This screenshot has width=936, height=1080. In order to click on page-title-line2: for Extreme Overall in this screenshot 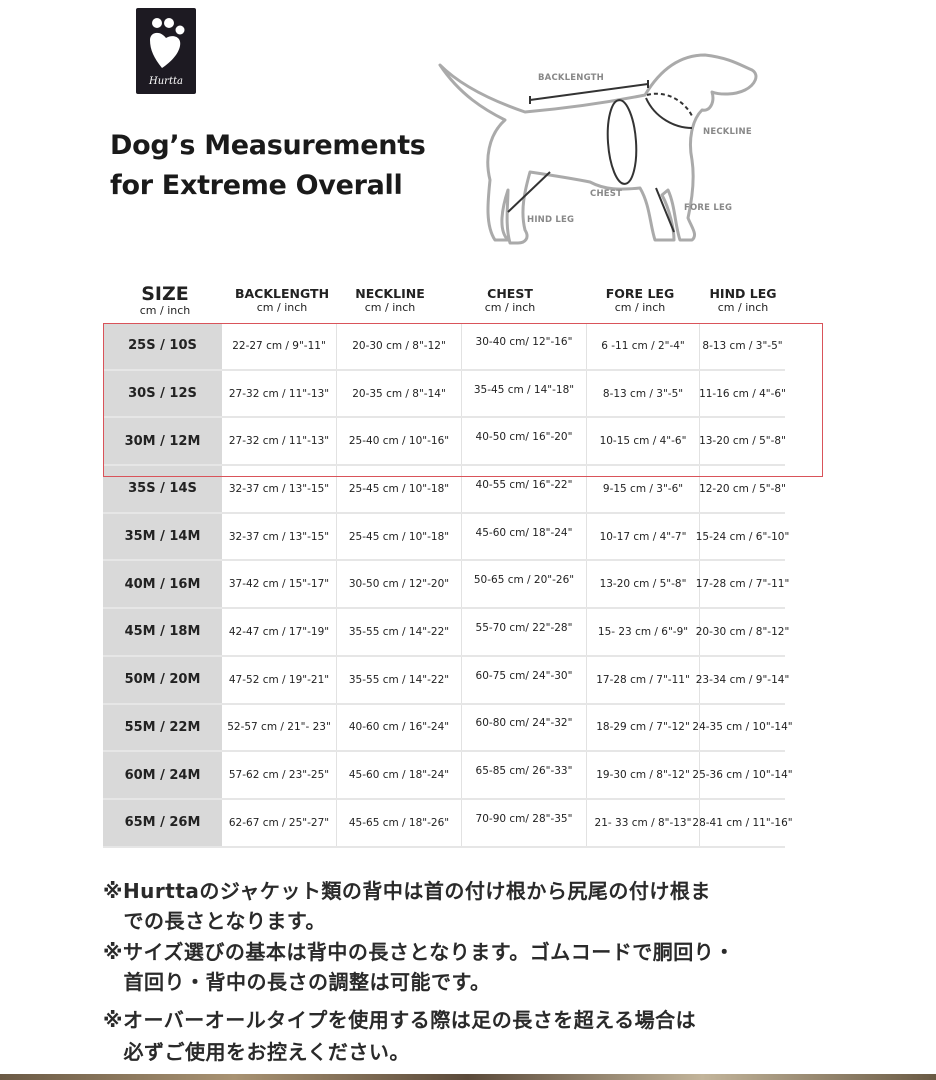, I will do `click(256, 185)`.